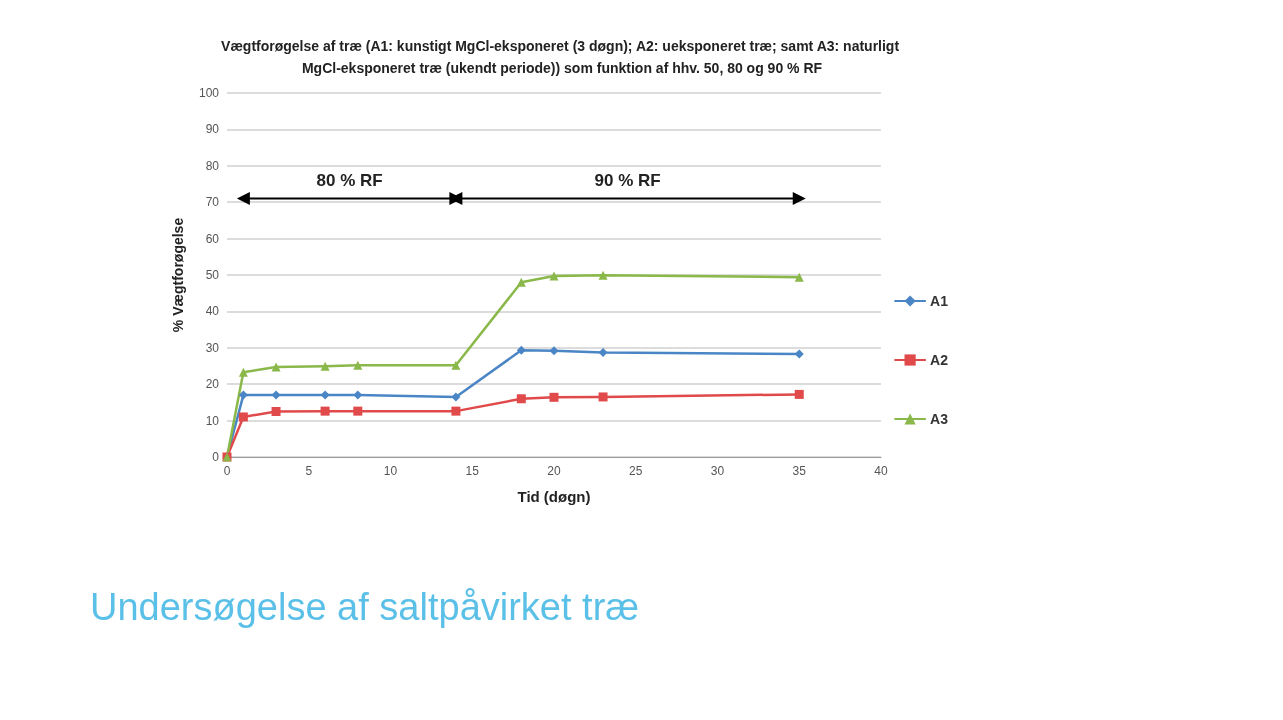 Image resolution: width=1283 pixels, height=720 pixels. I want to click on legend-label: A3, so click(939, 419).